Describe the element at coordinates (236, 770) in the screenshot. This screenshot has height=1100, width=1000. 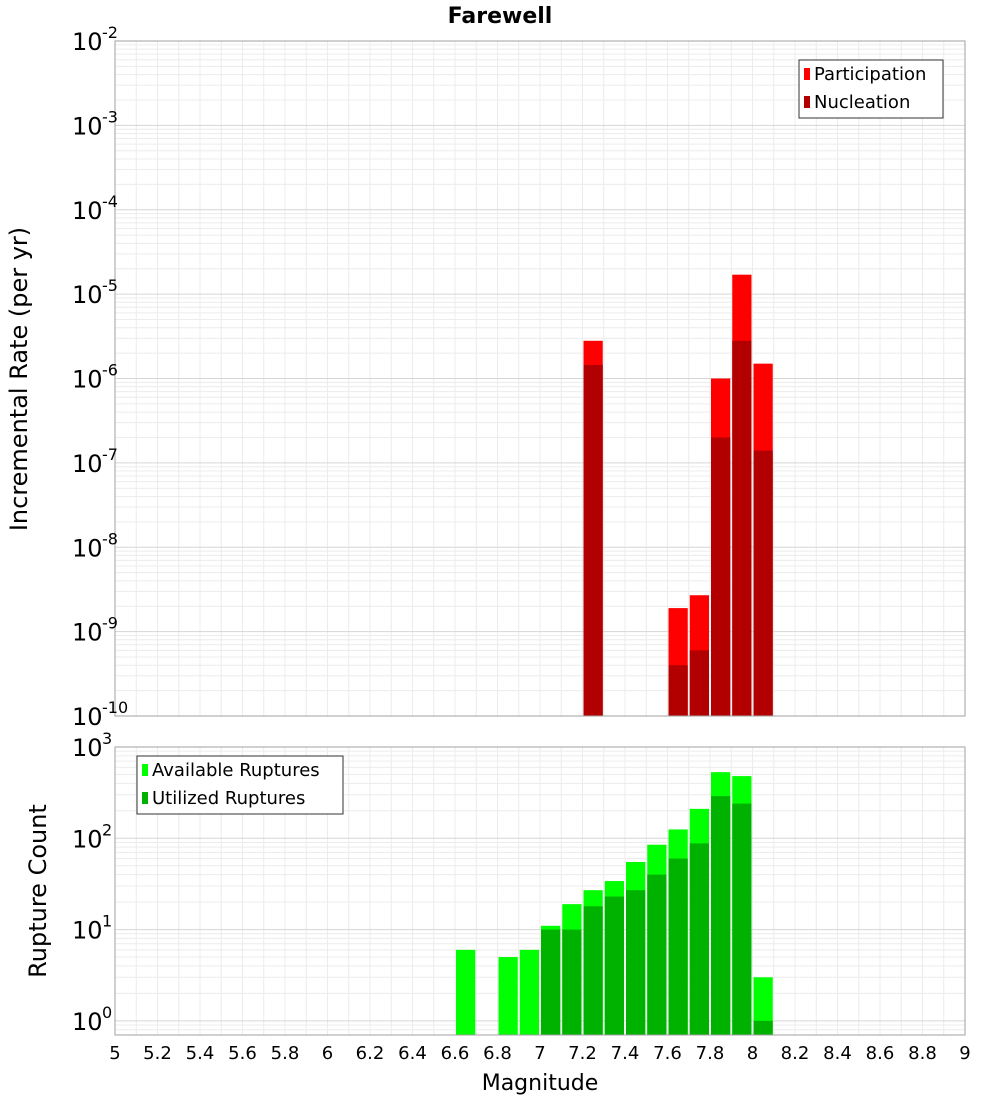
I see `bottom-legend-label: Available Ruptures` at that location.